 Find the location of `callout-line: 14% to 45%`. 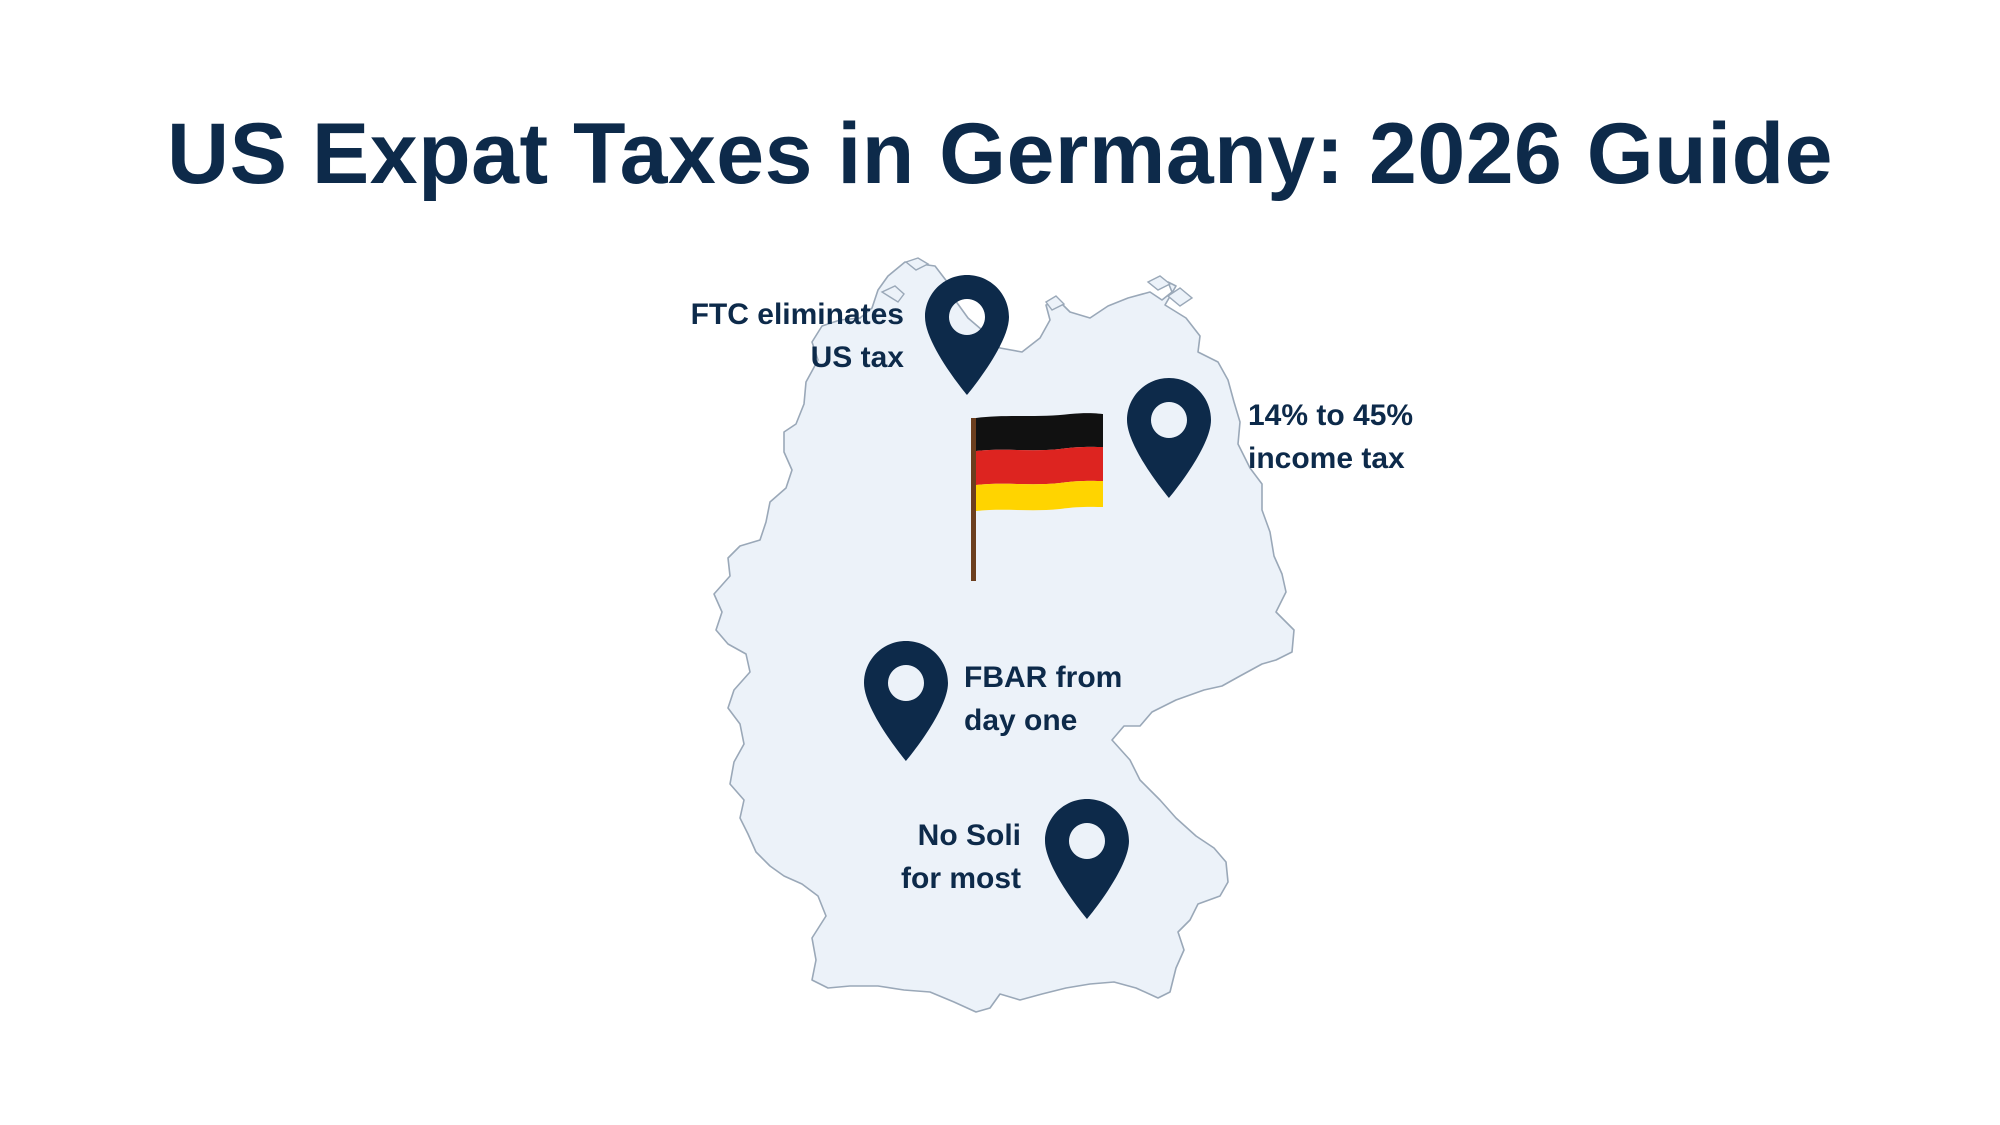

callout-line: 14% to 45% is located at coordinates (1331, 415).